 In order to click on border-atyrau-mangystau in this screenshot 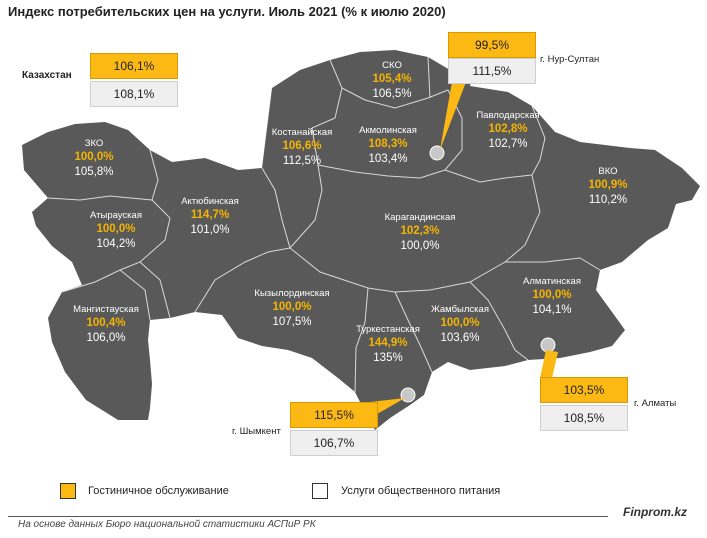, I will do `click(106, 295)`.